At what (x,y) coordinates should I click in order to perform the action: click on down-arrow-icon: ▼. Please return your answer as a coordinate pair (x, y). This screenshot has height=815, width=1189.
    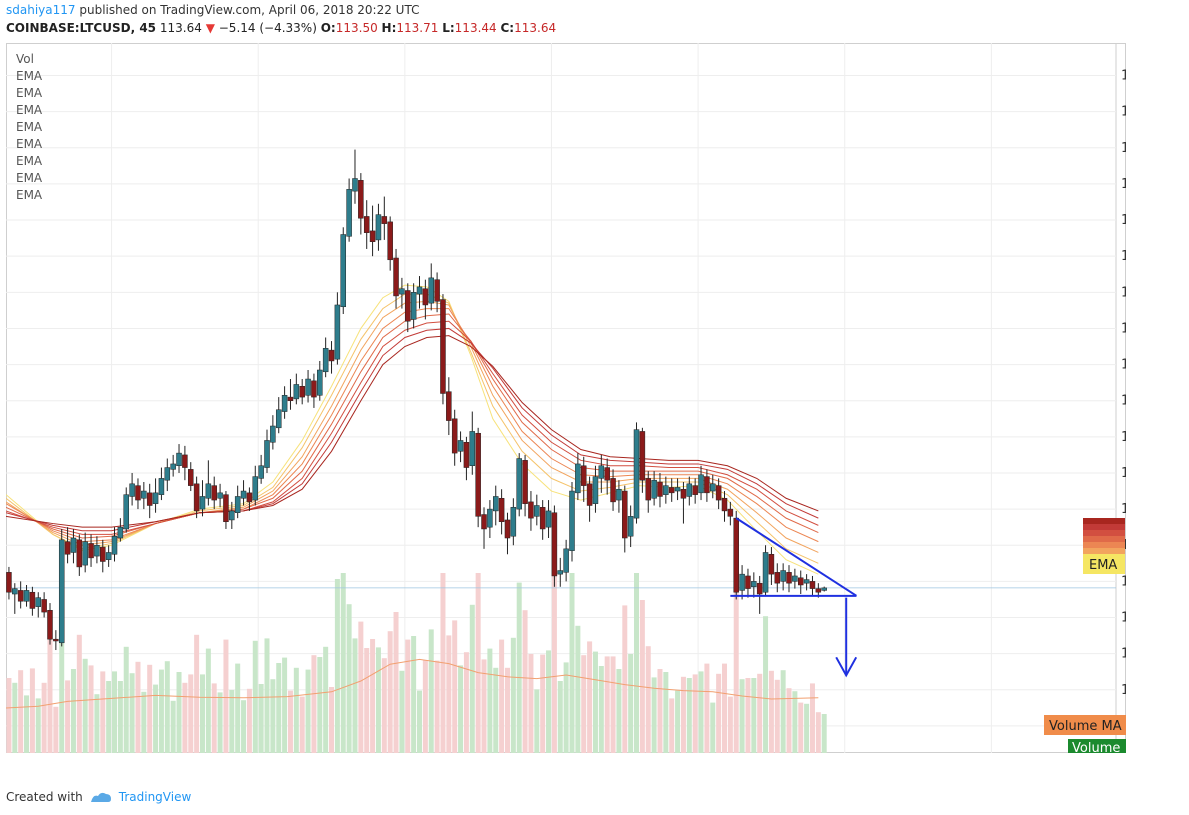
    Looking at the image, I should click on (210, 28).